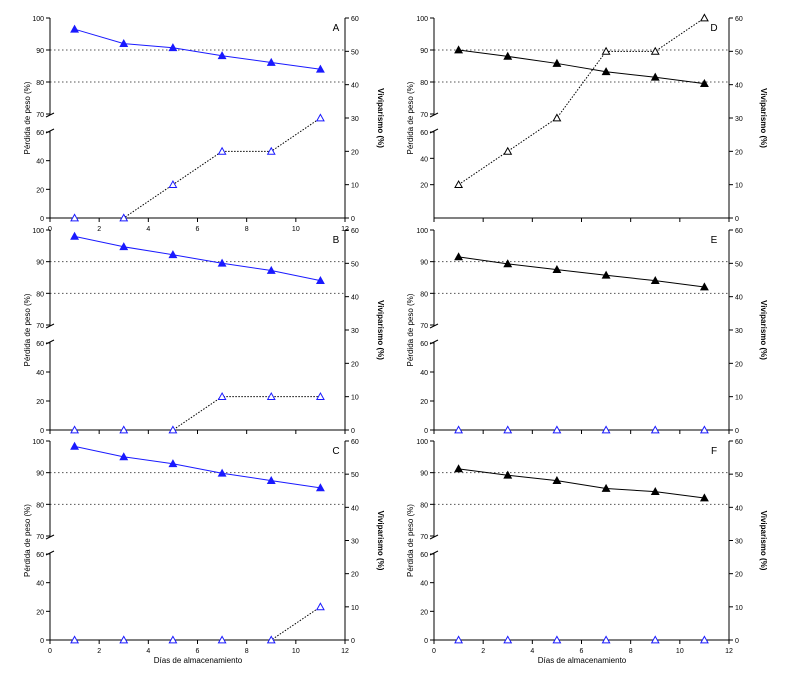  What do you see at coordinates (40, 51) in the screenshot?
I see `y-left-tick-label: 90` at bounding box center [40, 51].